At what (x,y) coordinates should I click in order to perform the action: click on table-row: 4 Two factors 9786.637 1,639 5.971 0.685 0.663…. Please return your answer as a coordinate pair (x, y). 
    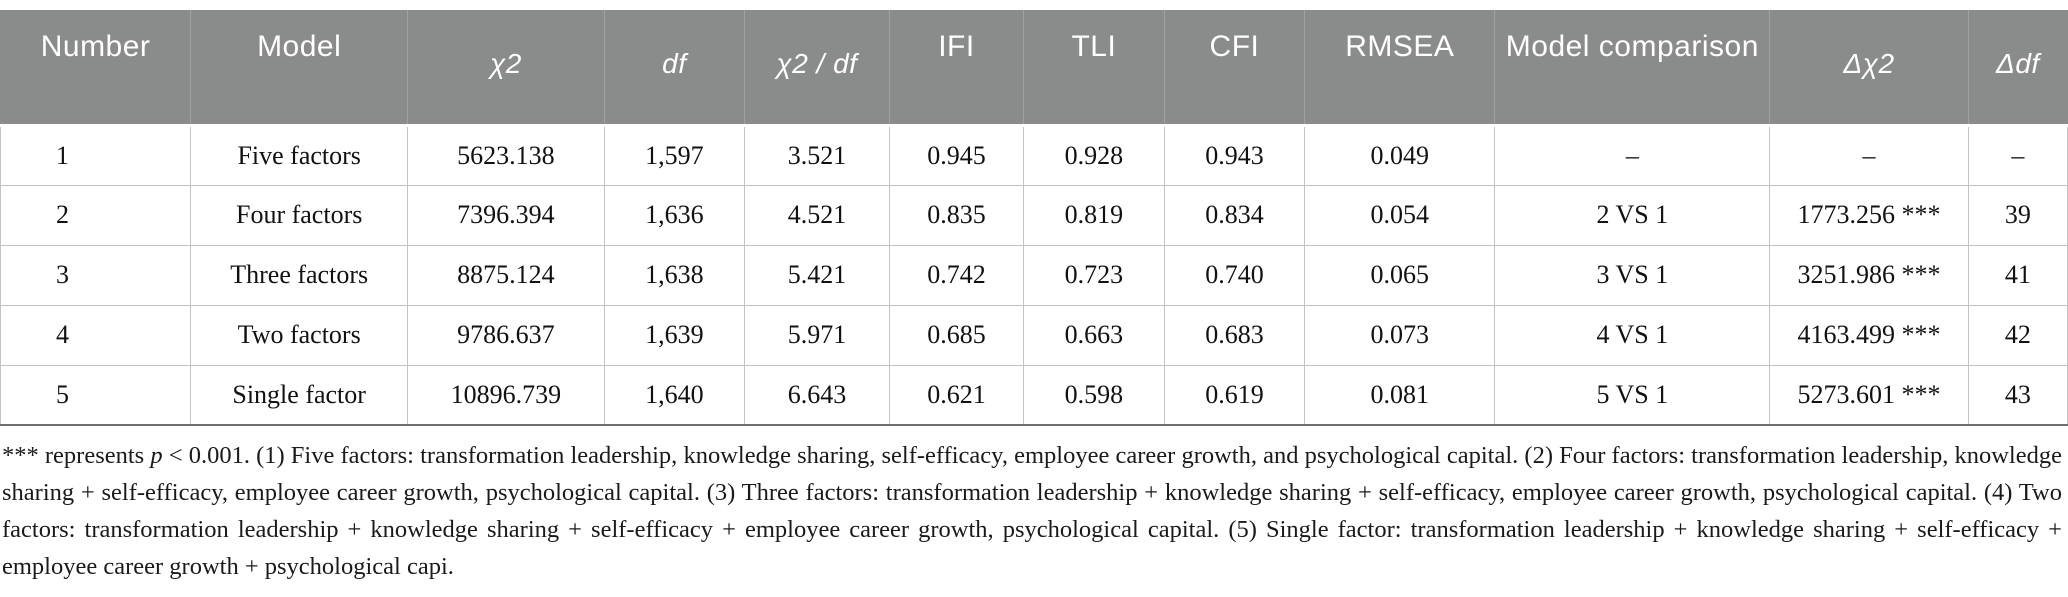
    Looking at the image, I should click on (1034, 335).